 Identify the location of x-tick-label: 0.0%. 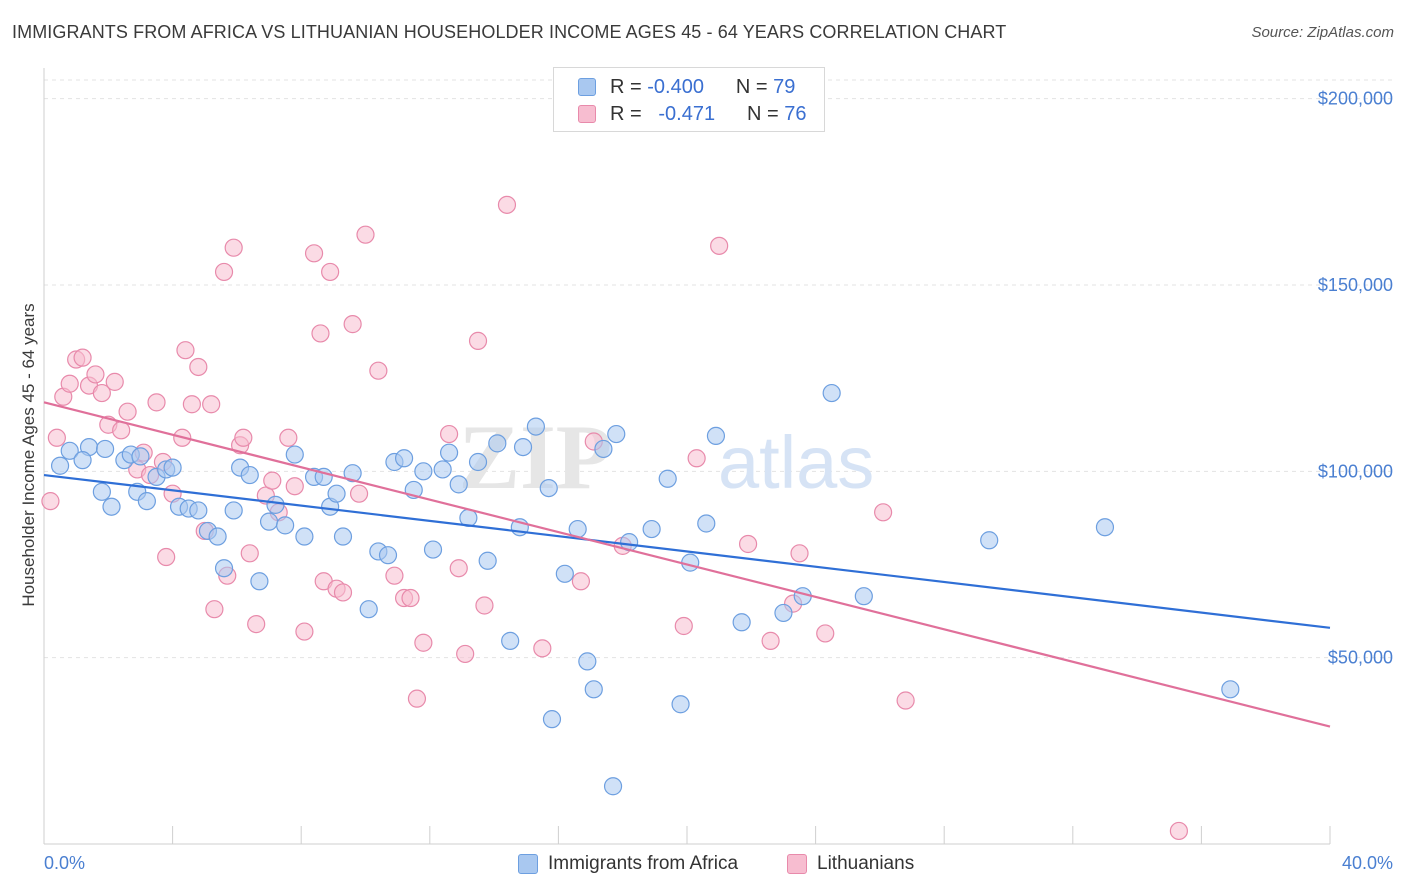
(64, 863).